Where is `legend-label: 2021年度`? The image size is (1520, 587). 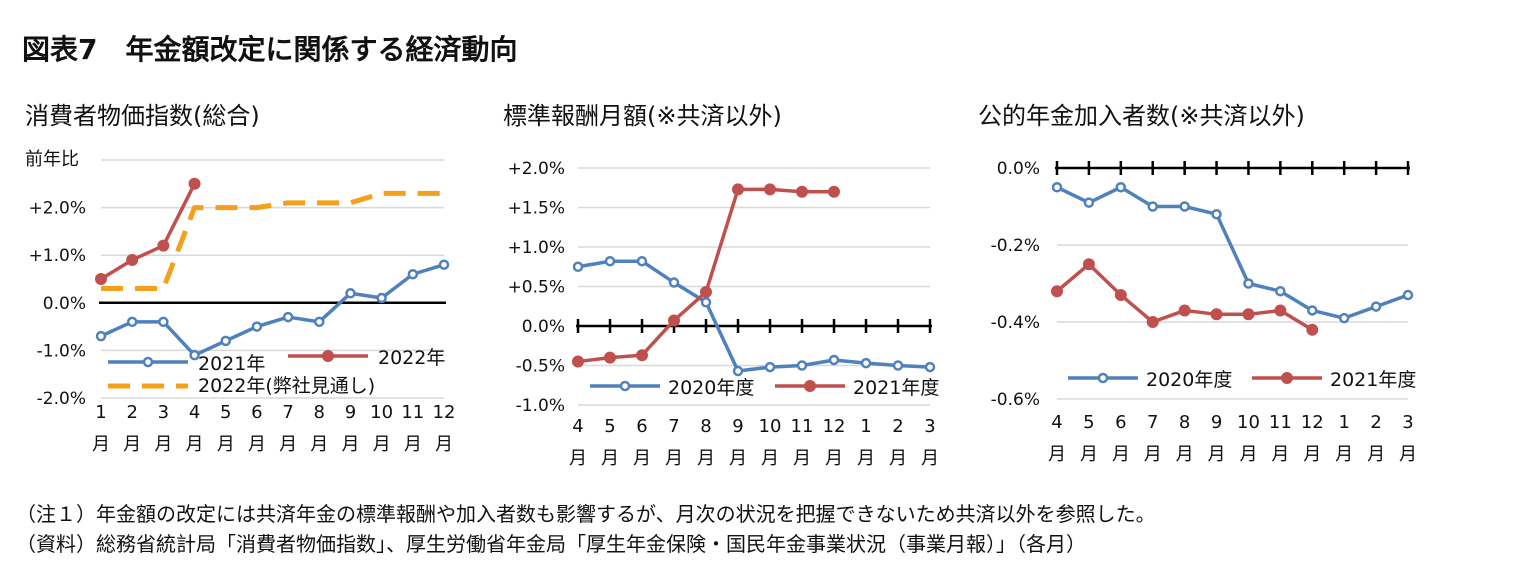 legend-label: 2021年度 is located at coordinates (1373, 380).